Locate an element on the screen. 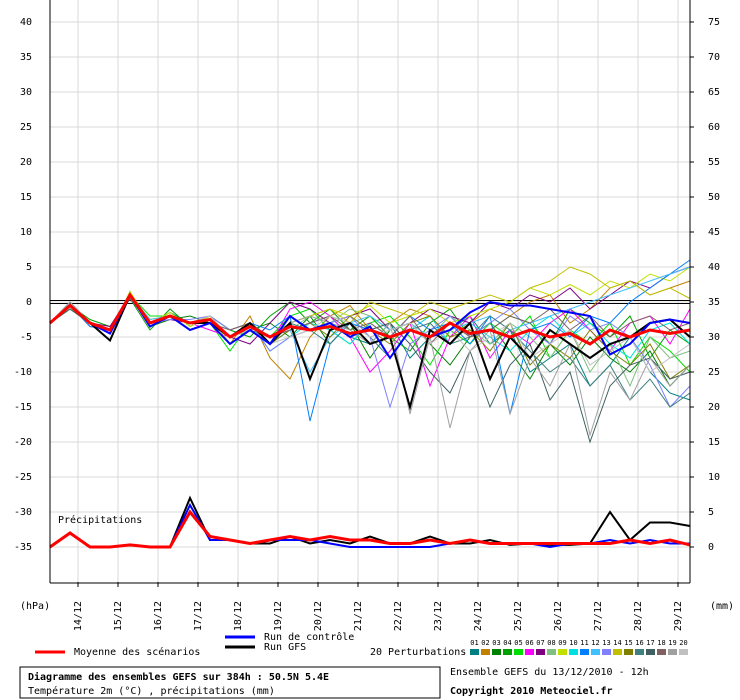  legend-label: 09 is located at coordinates (562, 643).